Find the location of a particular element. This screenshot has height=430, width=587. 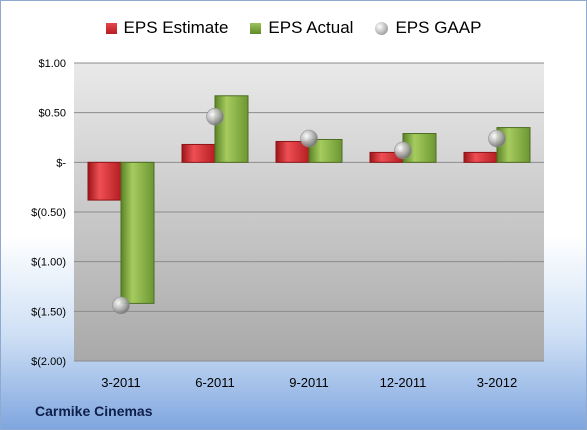

legend-label: EPS Actual is located at coordinates (311, 27).